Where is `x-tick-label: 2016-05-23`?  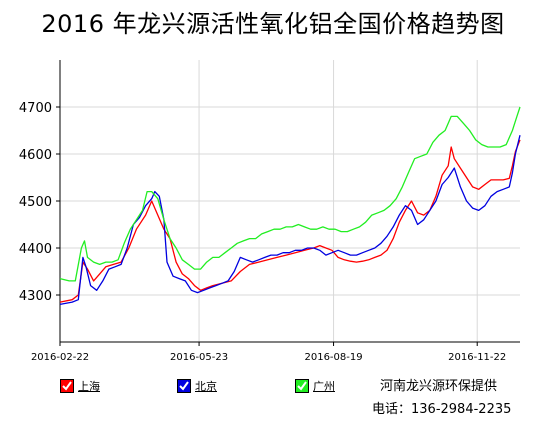
x-tick-label: 2016-05-23 is located at coordinates (199, 357).